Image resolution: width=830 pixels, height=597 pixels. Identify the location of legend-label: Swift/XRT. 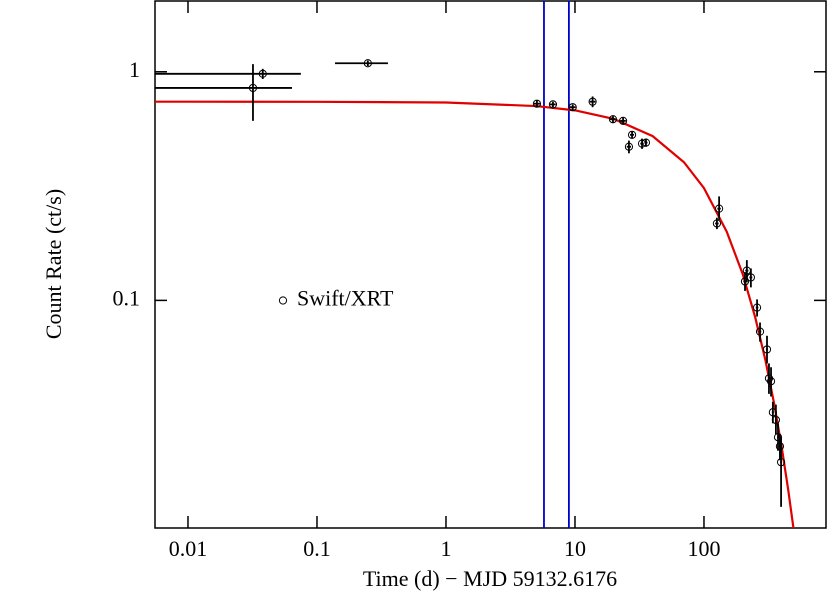
(345, 298).